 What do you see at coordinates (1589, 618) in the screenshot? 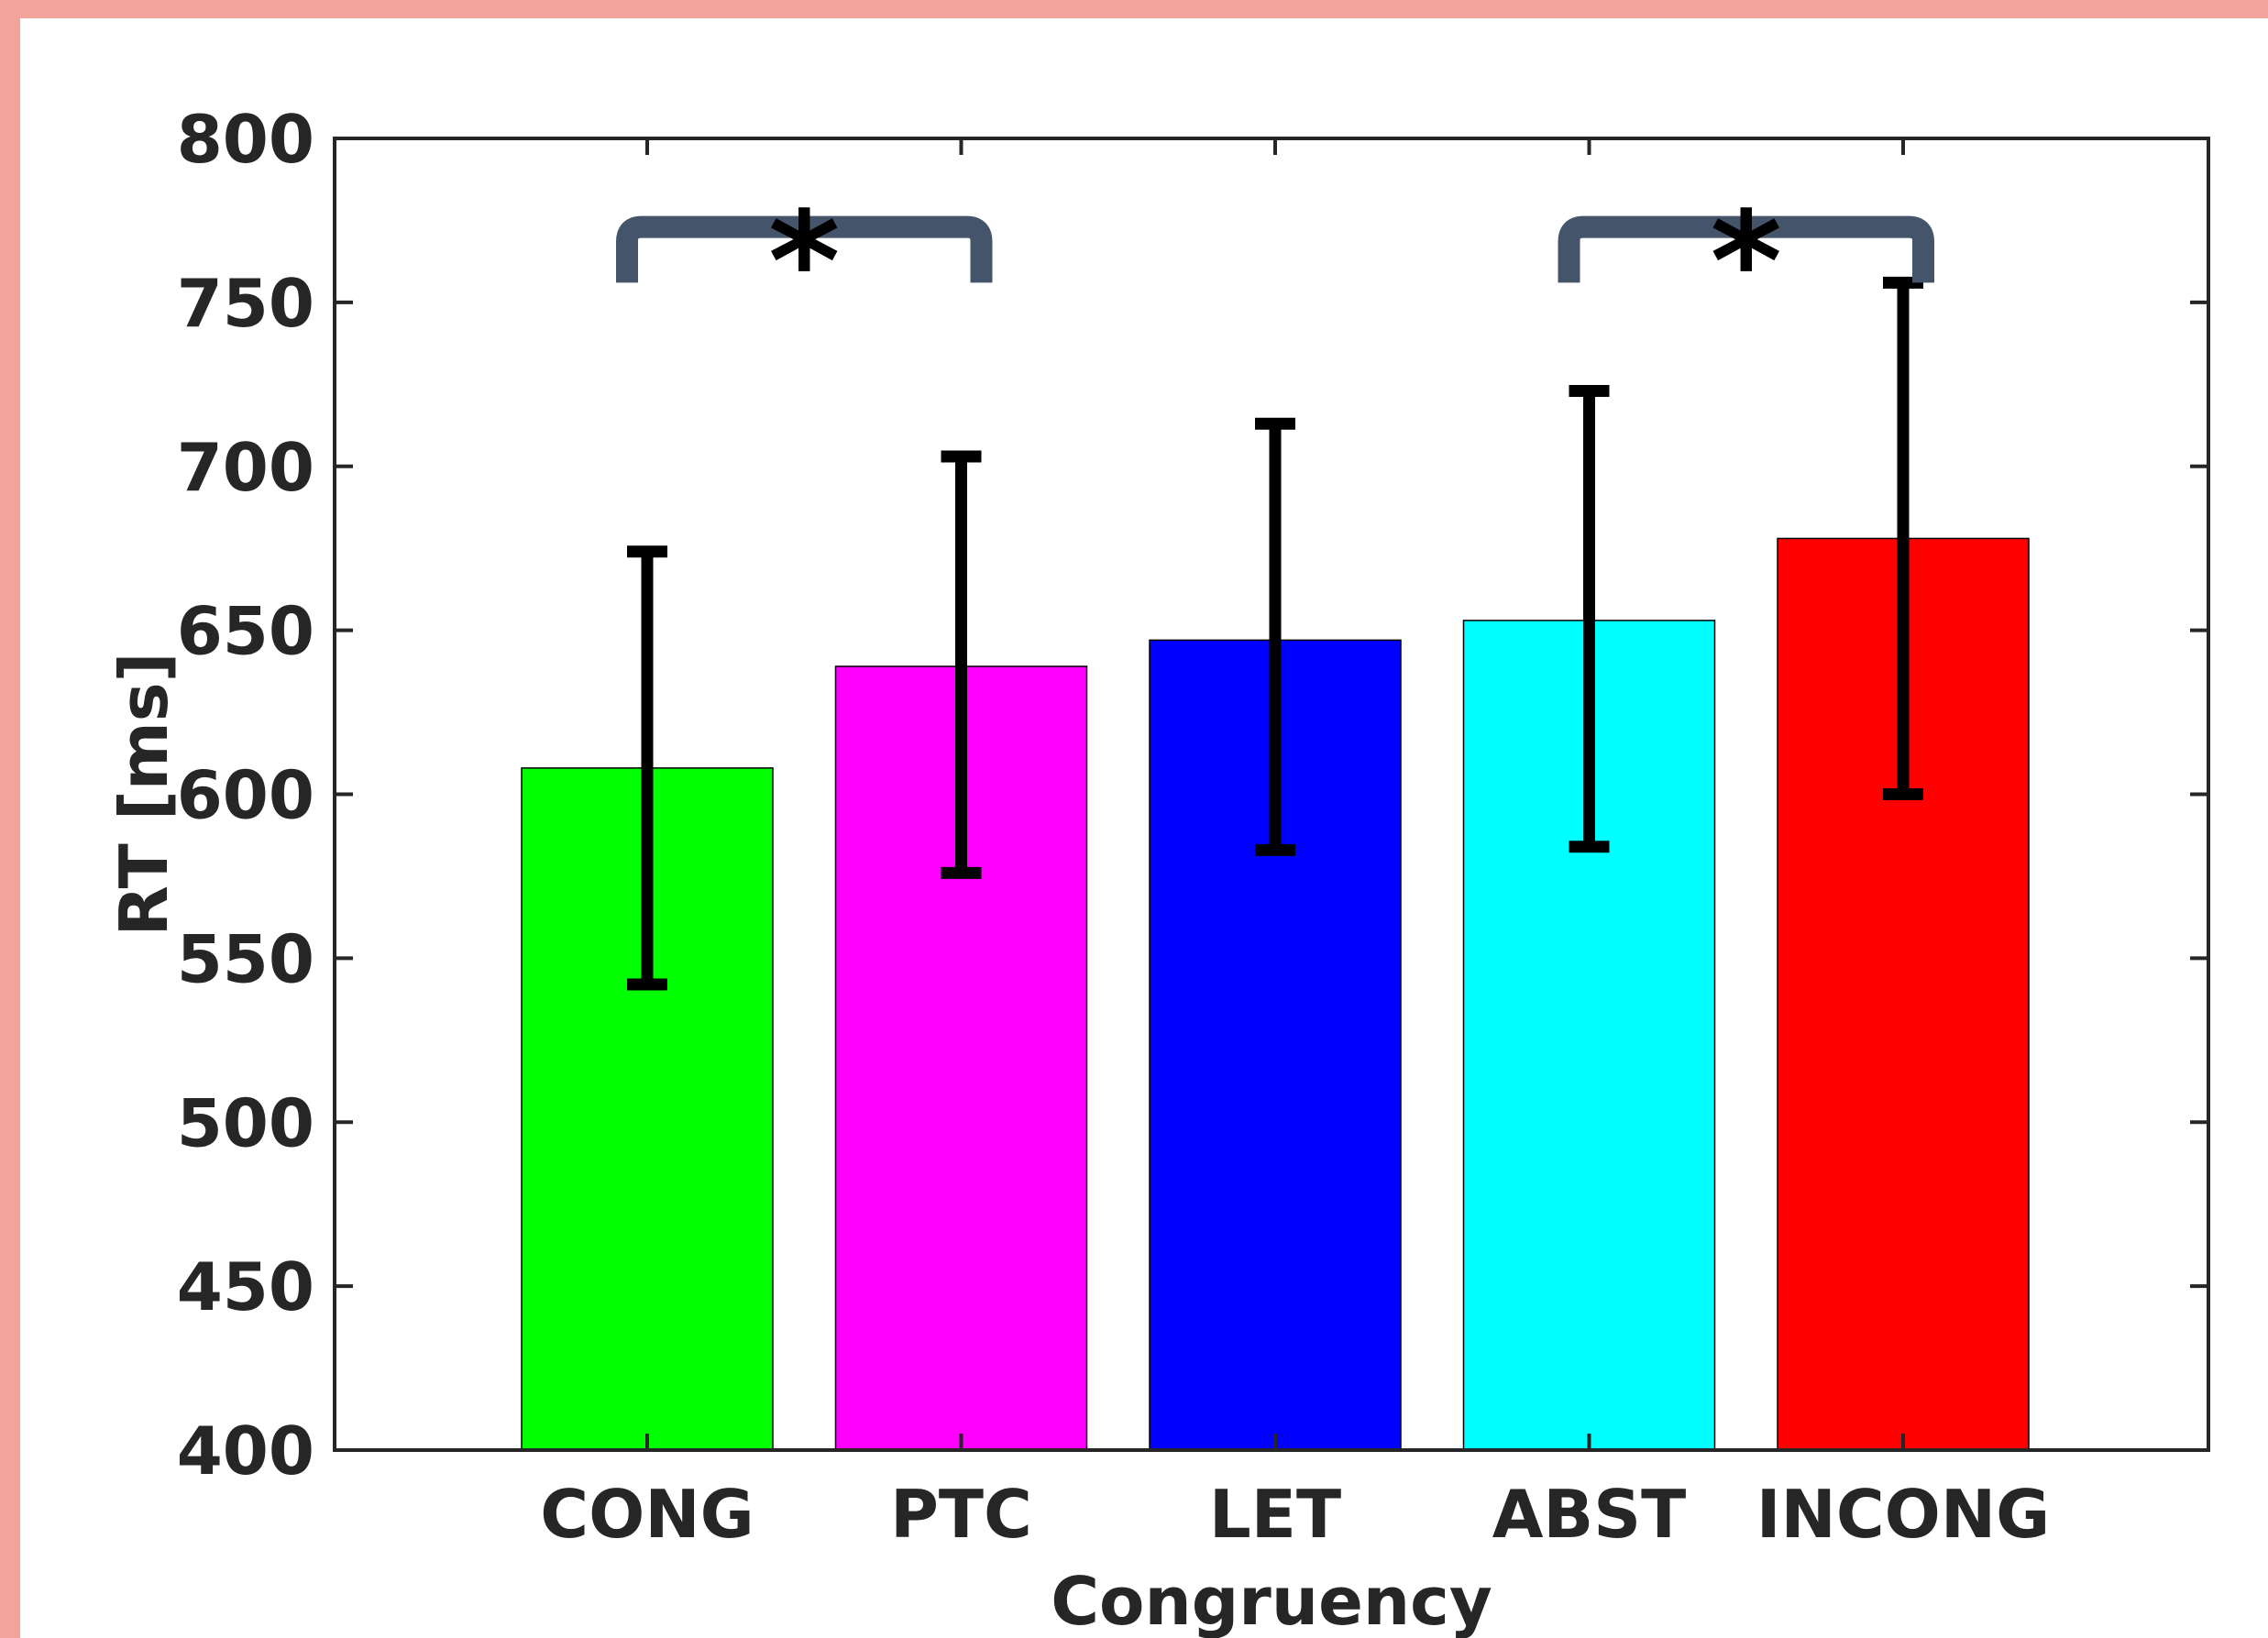
I see `error-bar-abst` at bounding box center [1589, 618].